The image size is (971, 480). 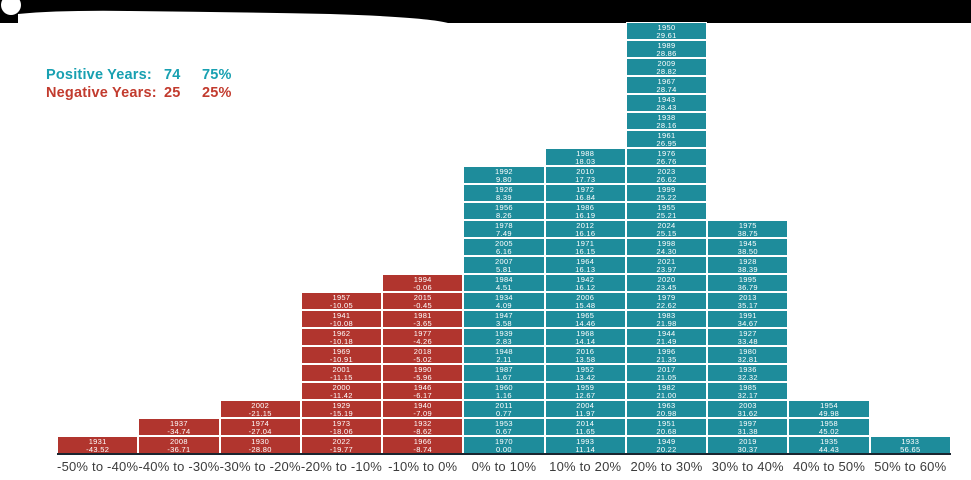 What do you see at coordinates (504, 175) in the screenshot?
I see `histogram-cell-1992: 1992 9.80` at bounding box center [504, 175].